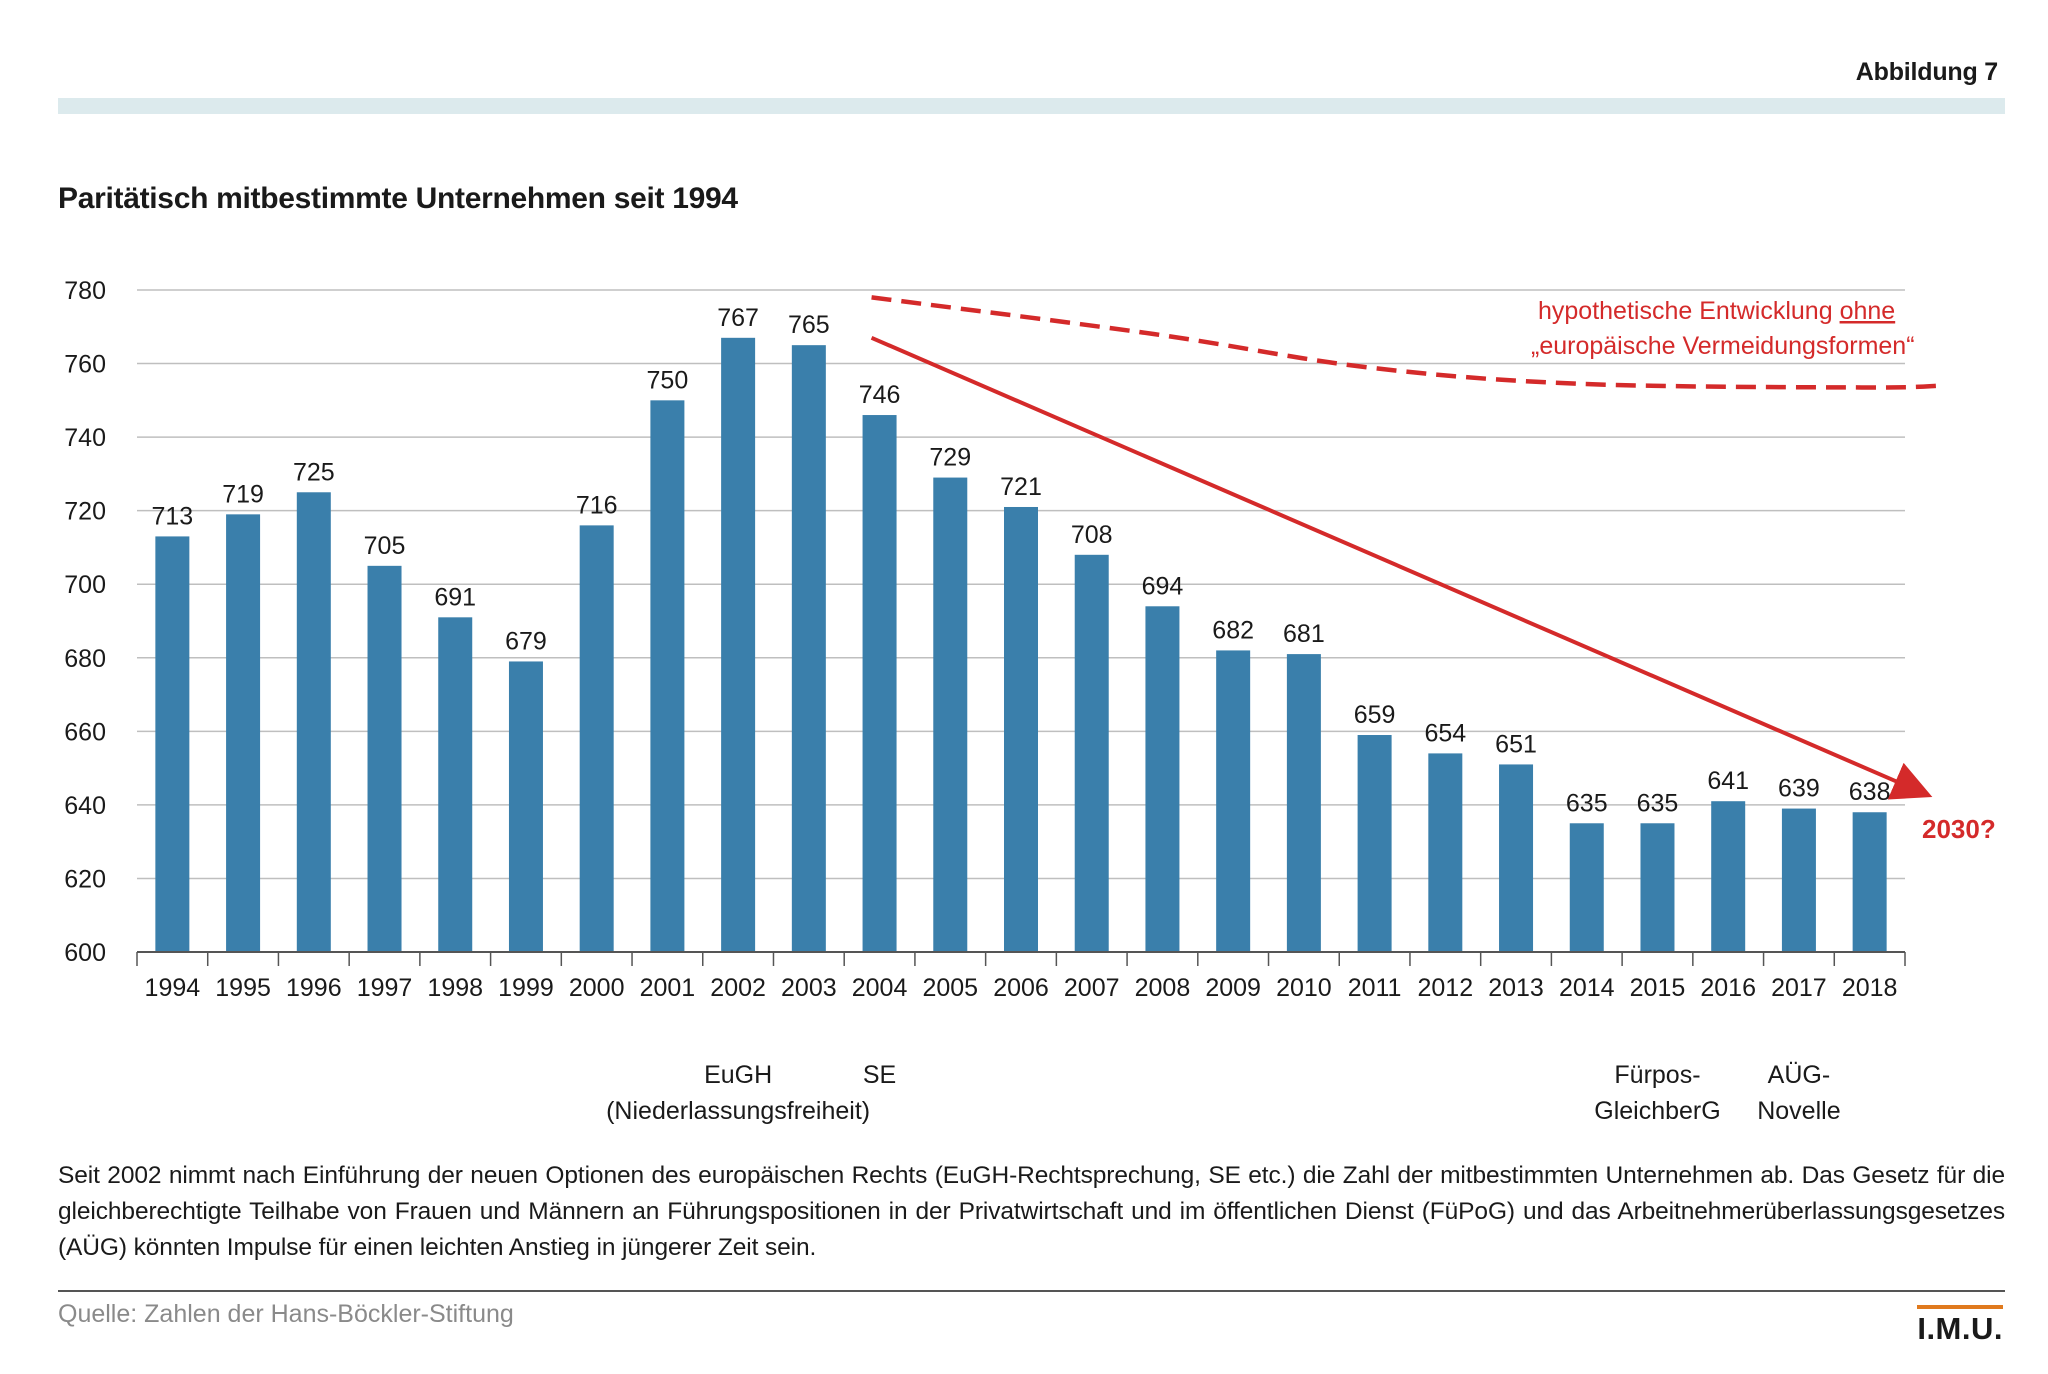  Describe the element at coordinates (880, 988) in the screenshot. I see `x-tick-label-2004: 2004` at that location.